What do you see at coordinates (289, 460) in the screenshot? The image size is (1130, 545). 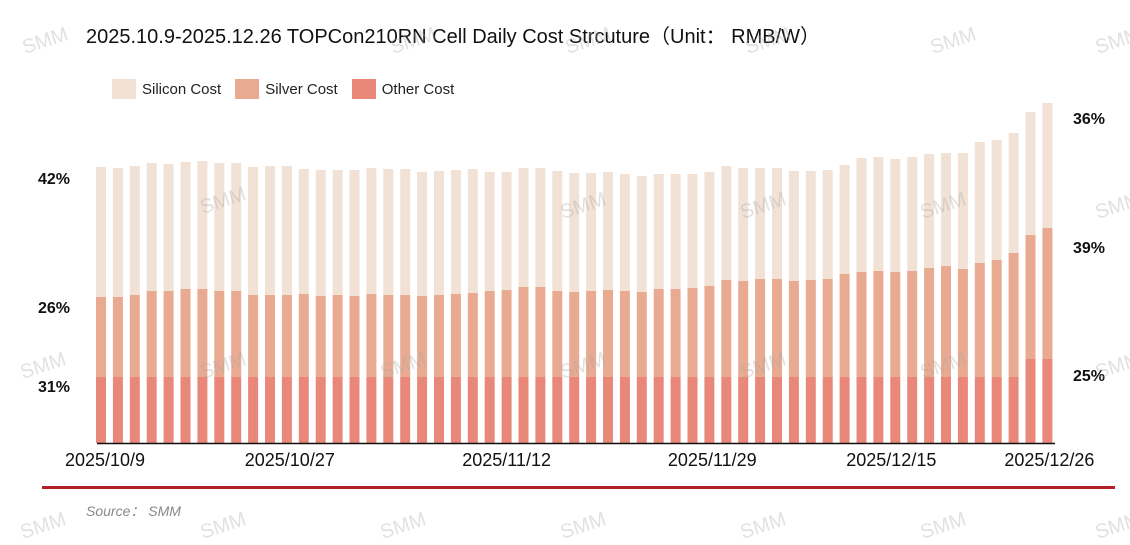 I see `x-tick-label: 2025/10/27` at bounding box center [289, 460].